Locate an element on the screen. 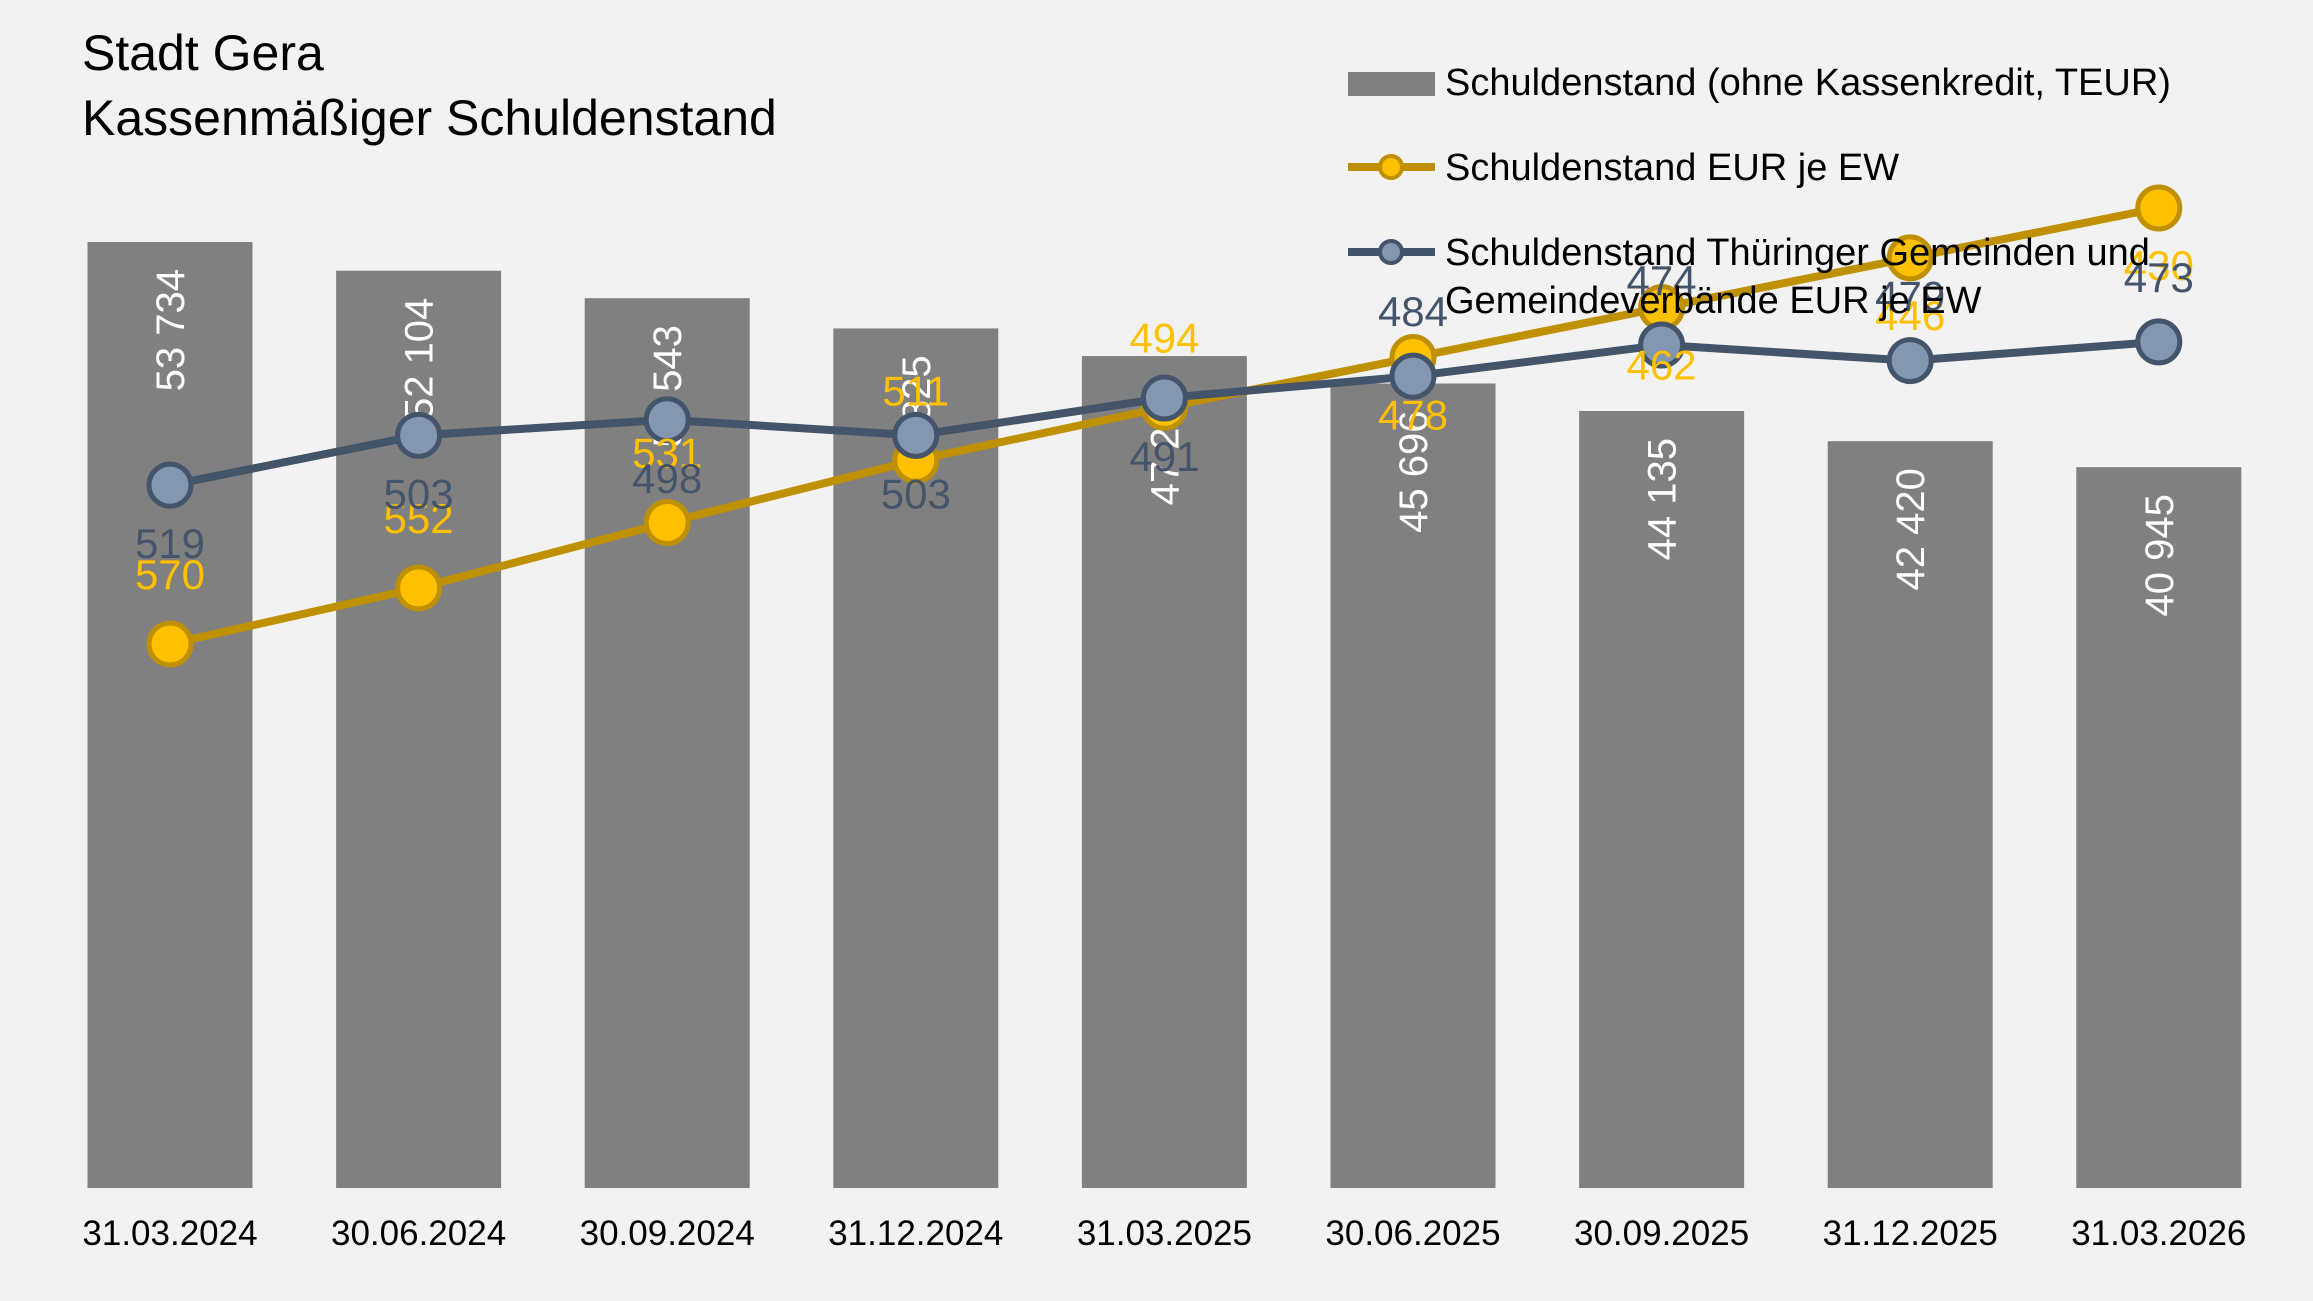 The height and width of the screenshot is (1301, 2313). blue-series-value-label: 519 is located at coordinates (170, 543).